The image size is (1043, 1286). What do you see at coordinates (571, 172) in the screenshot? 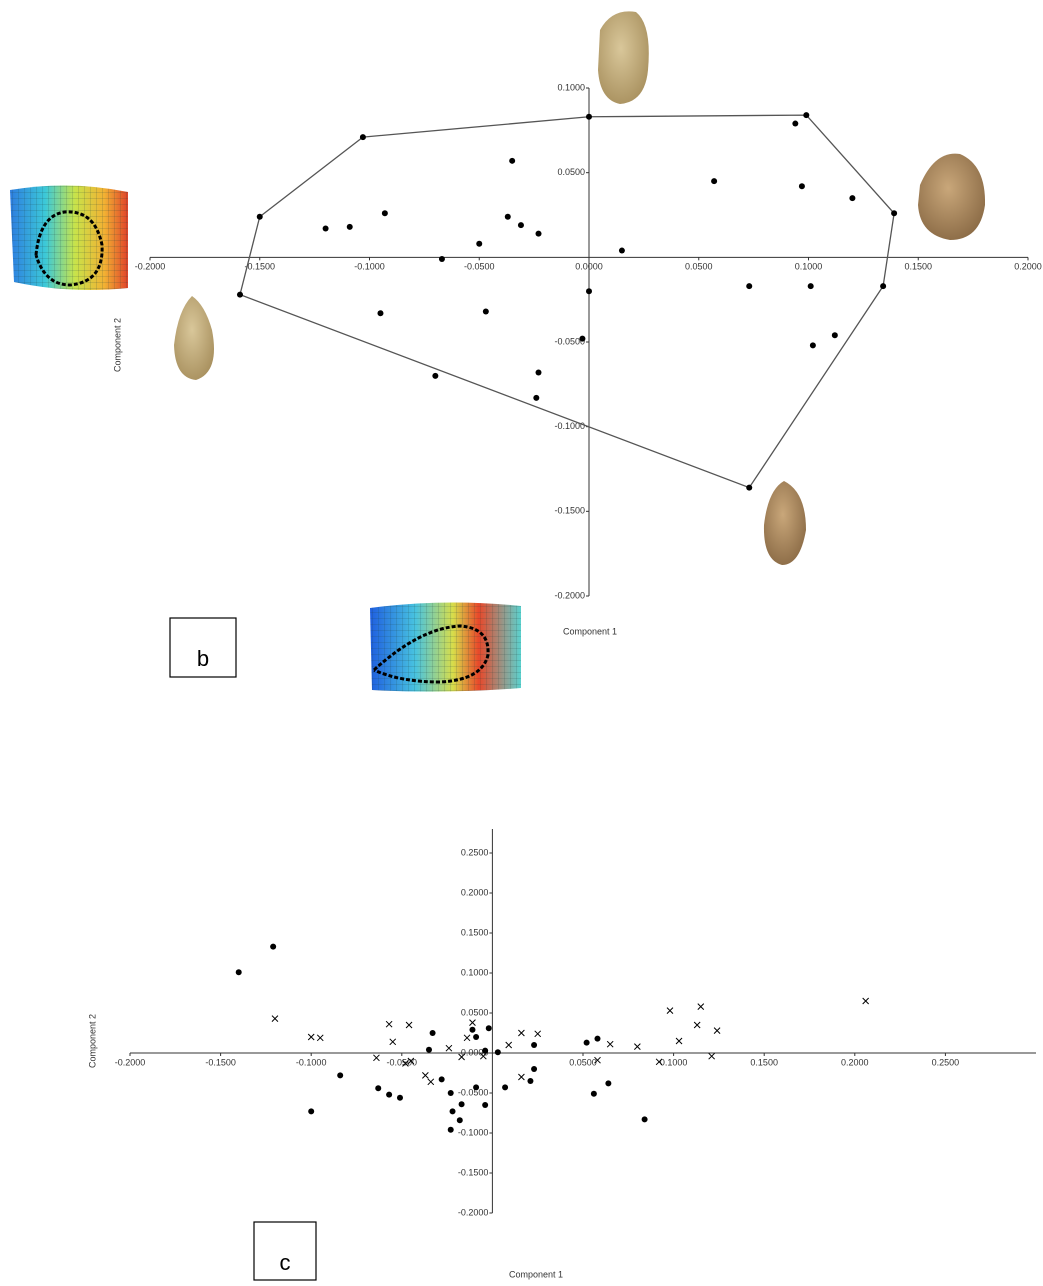
I see `y-tick-label: 0.0500` at bounding box center [571, 172].